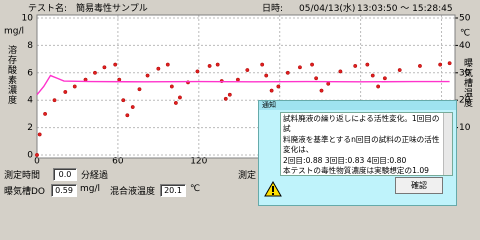  Describe the element at coordinates (173, 190) in the screenshot. I see `temp-value: 20.1` at that location.